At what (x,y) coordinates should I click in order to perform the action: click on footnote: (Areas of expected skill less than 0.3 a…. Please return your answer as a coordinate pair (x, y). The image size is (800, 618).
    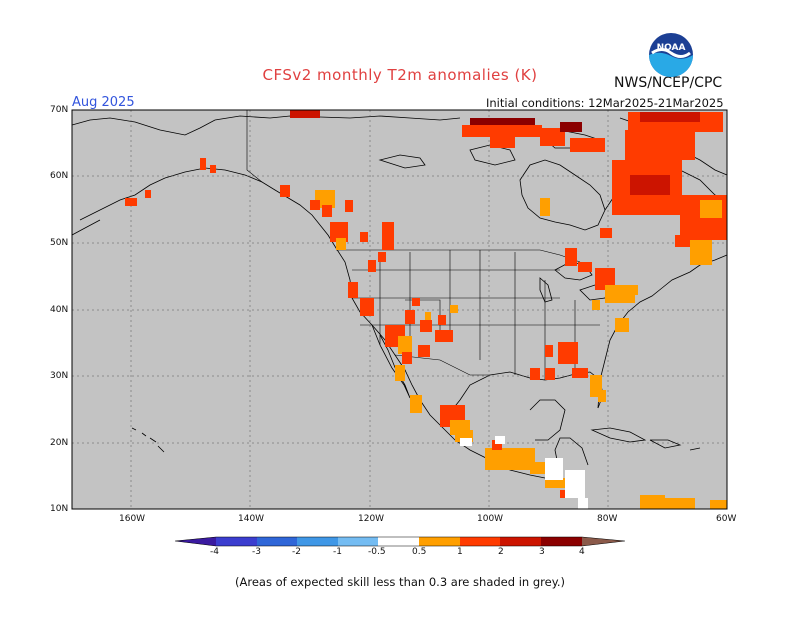
    Looking at the image, I should click on (400, 582).